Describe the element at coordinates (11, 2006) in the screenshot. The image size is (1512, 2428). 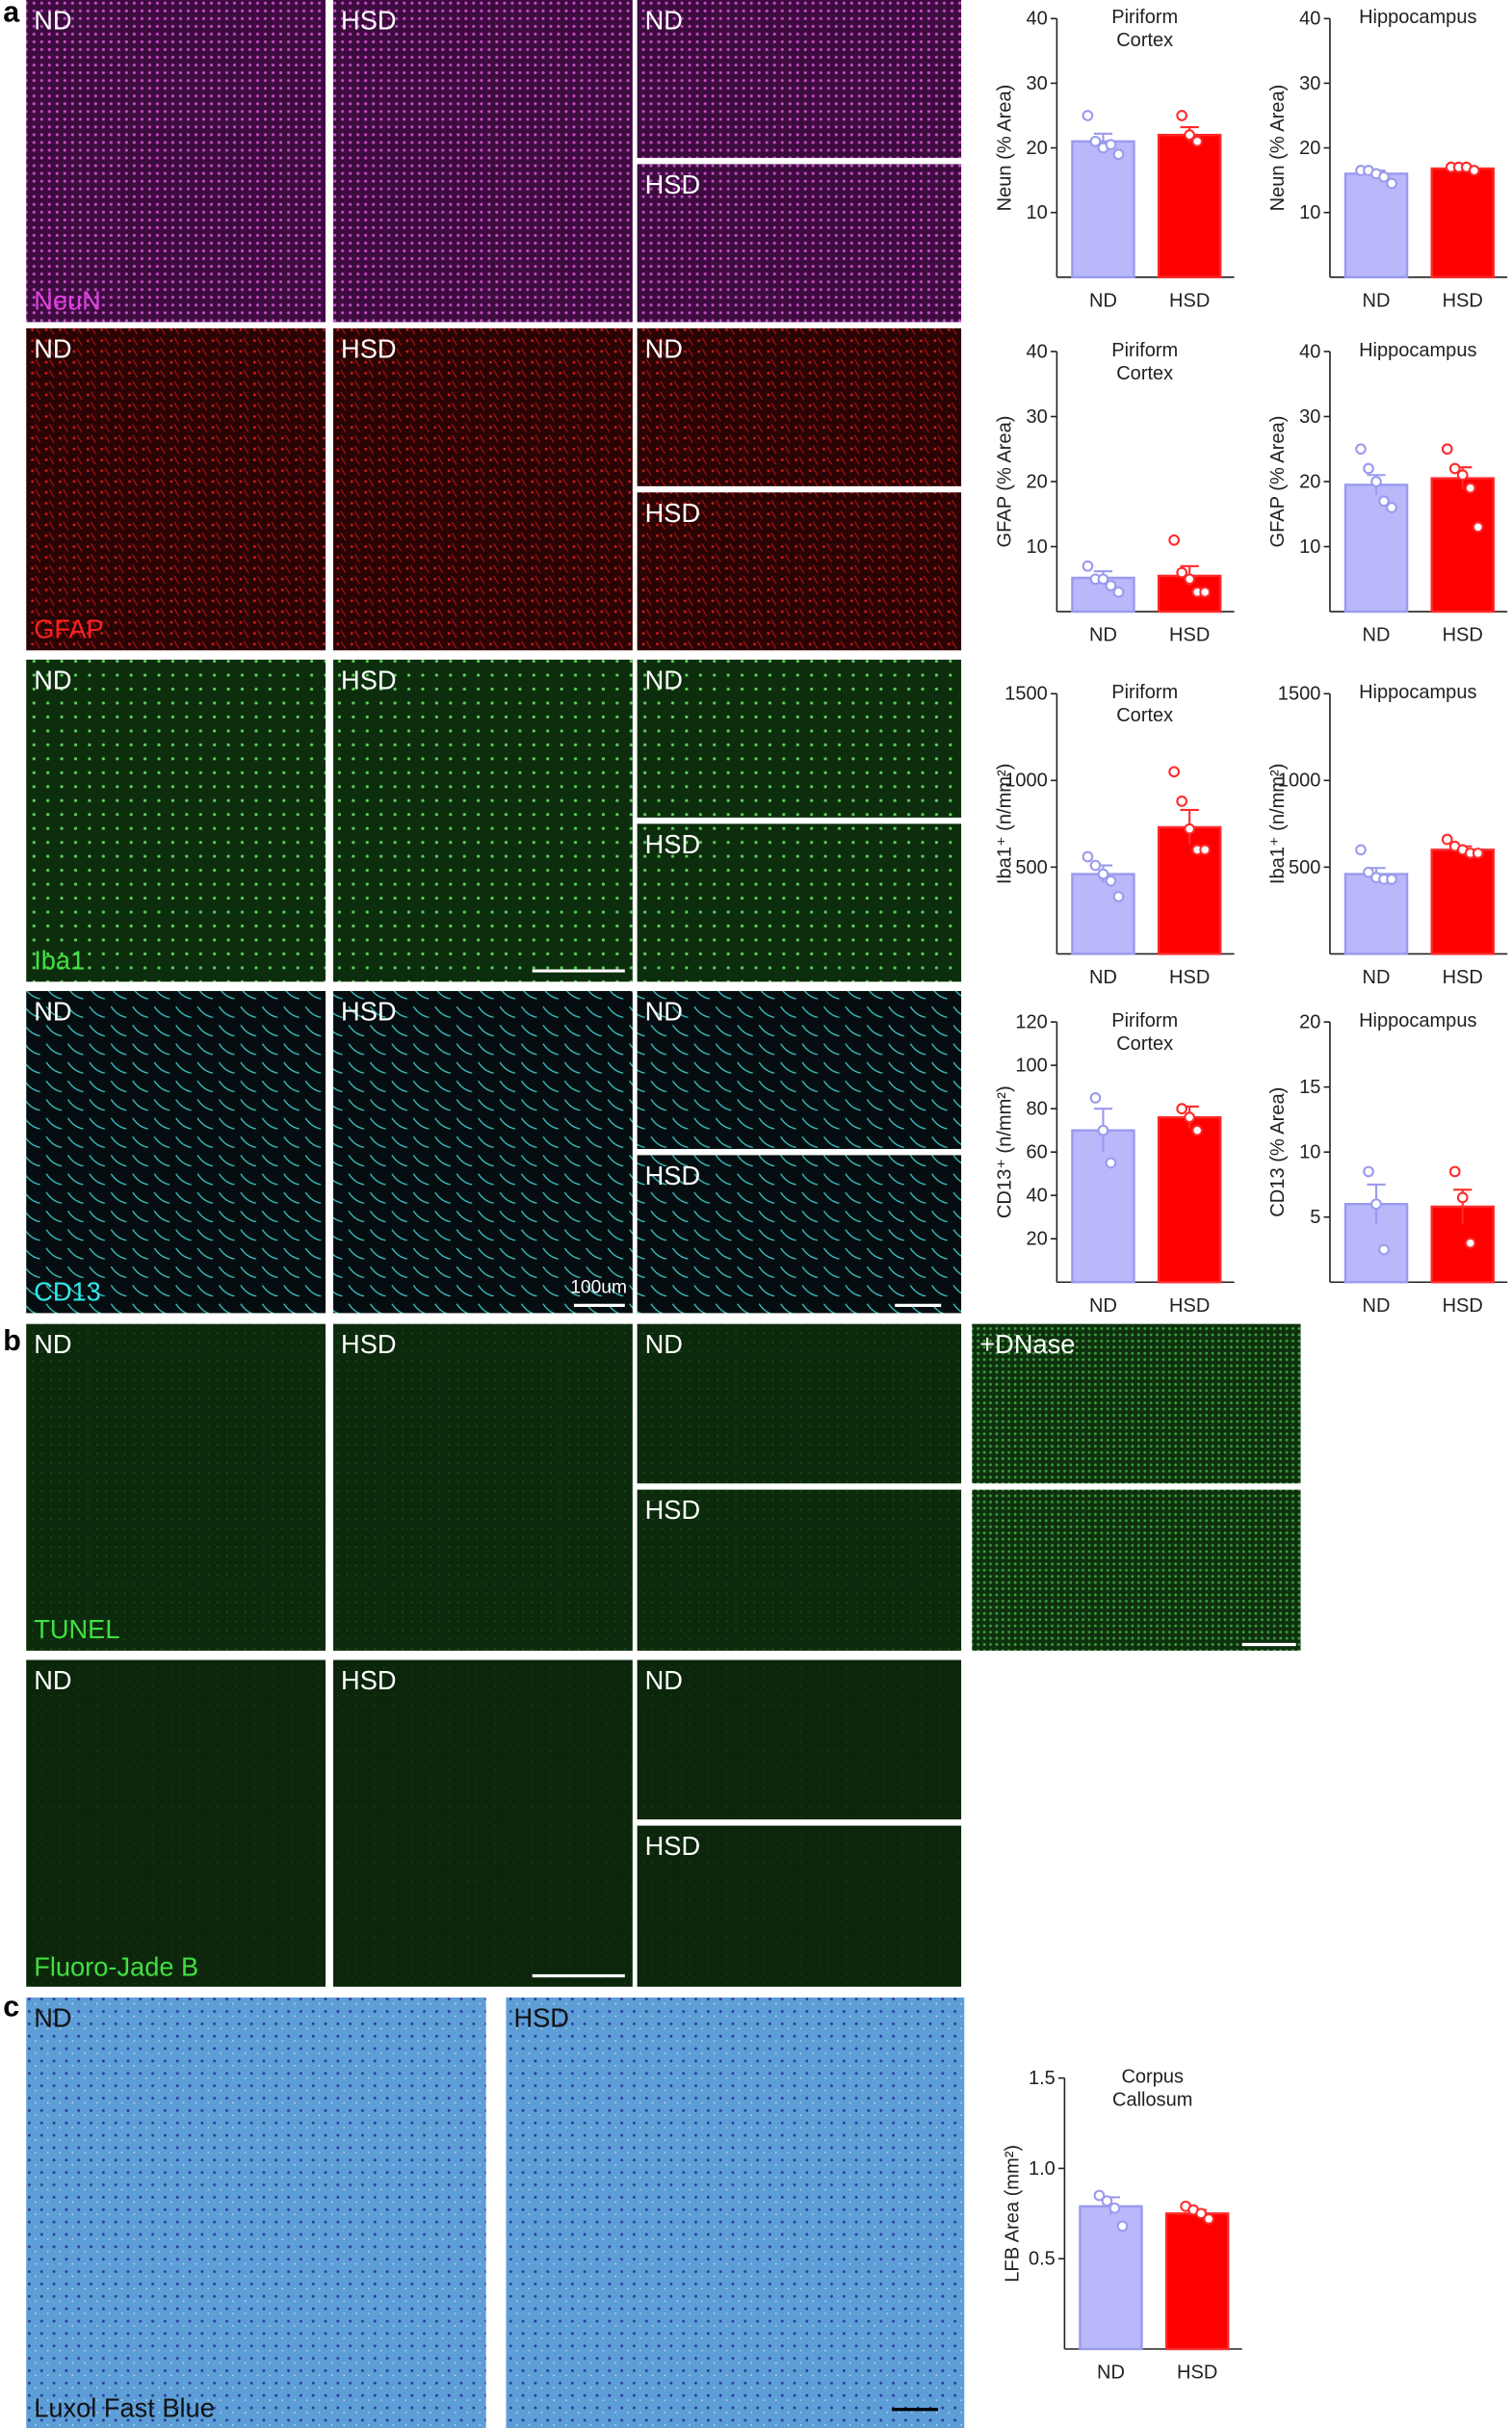
I see `panel-label: c` at that location.